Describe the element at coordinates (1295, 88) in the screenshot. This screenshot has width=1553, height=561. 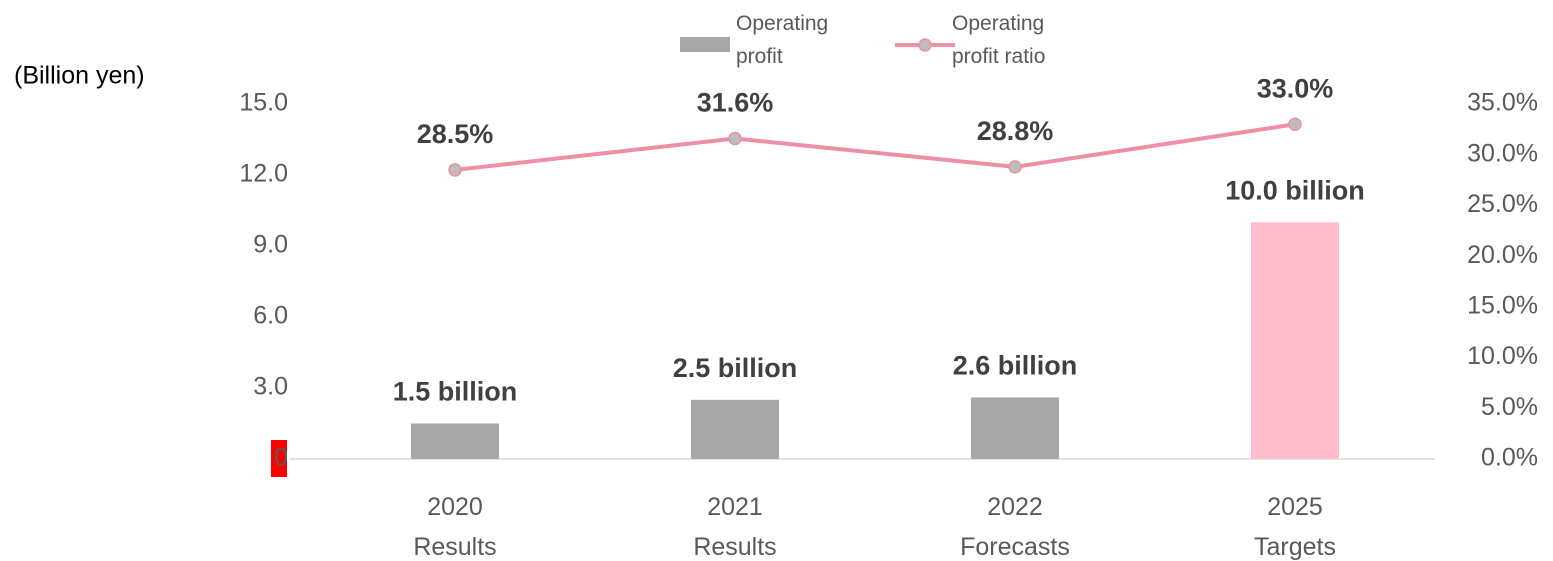
I see `data-label: 33.0%` at that location.